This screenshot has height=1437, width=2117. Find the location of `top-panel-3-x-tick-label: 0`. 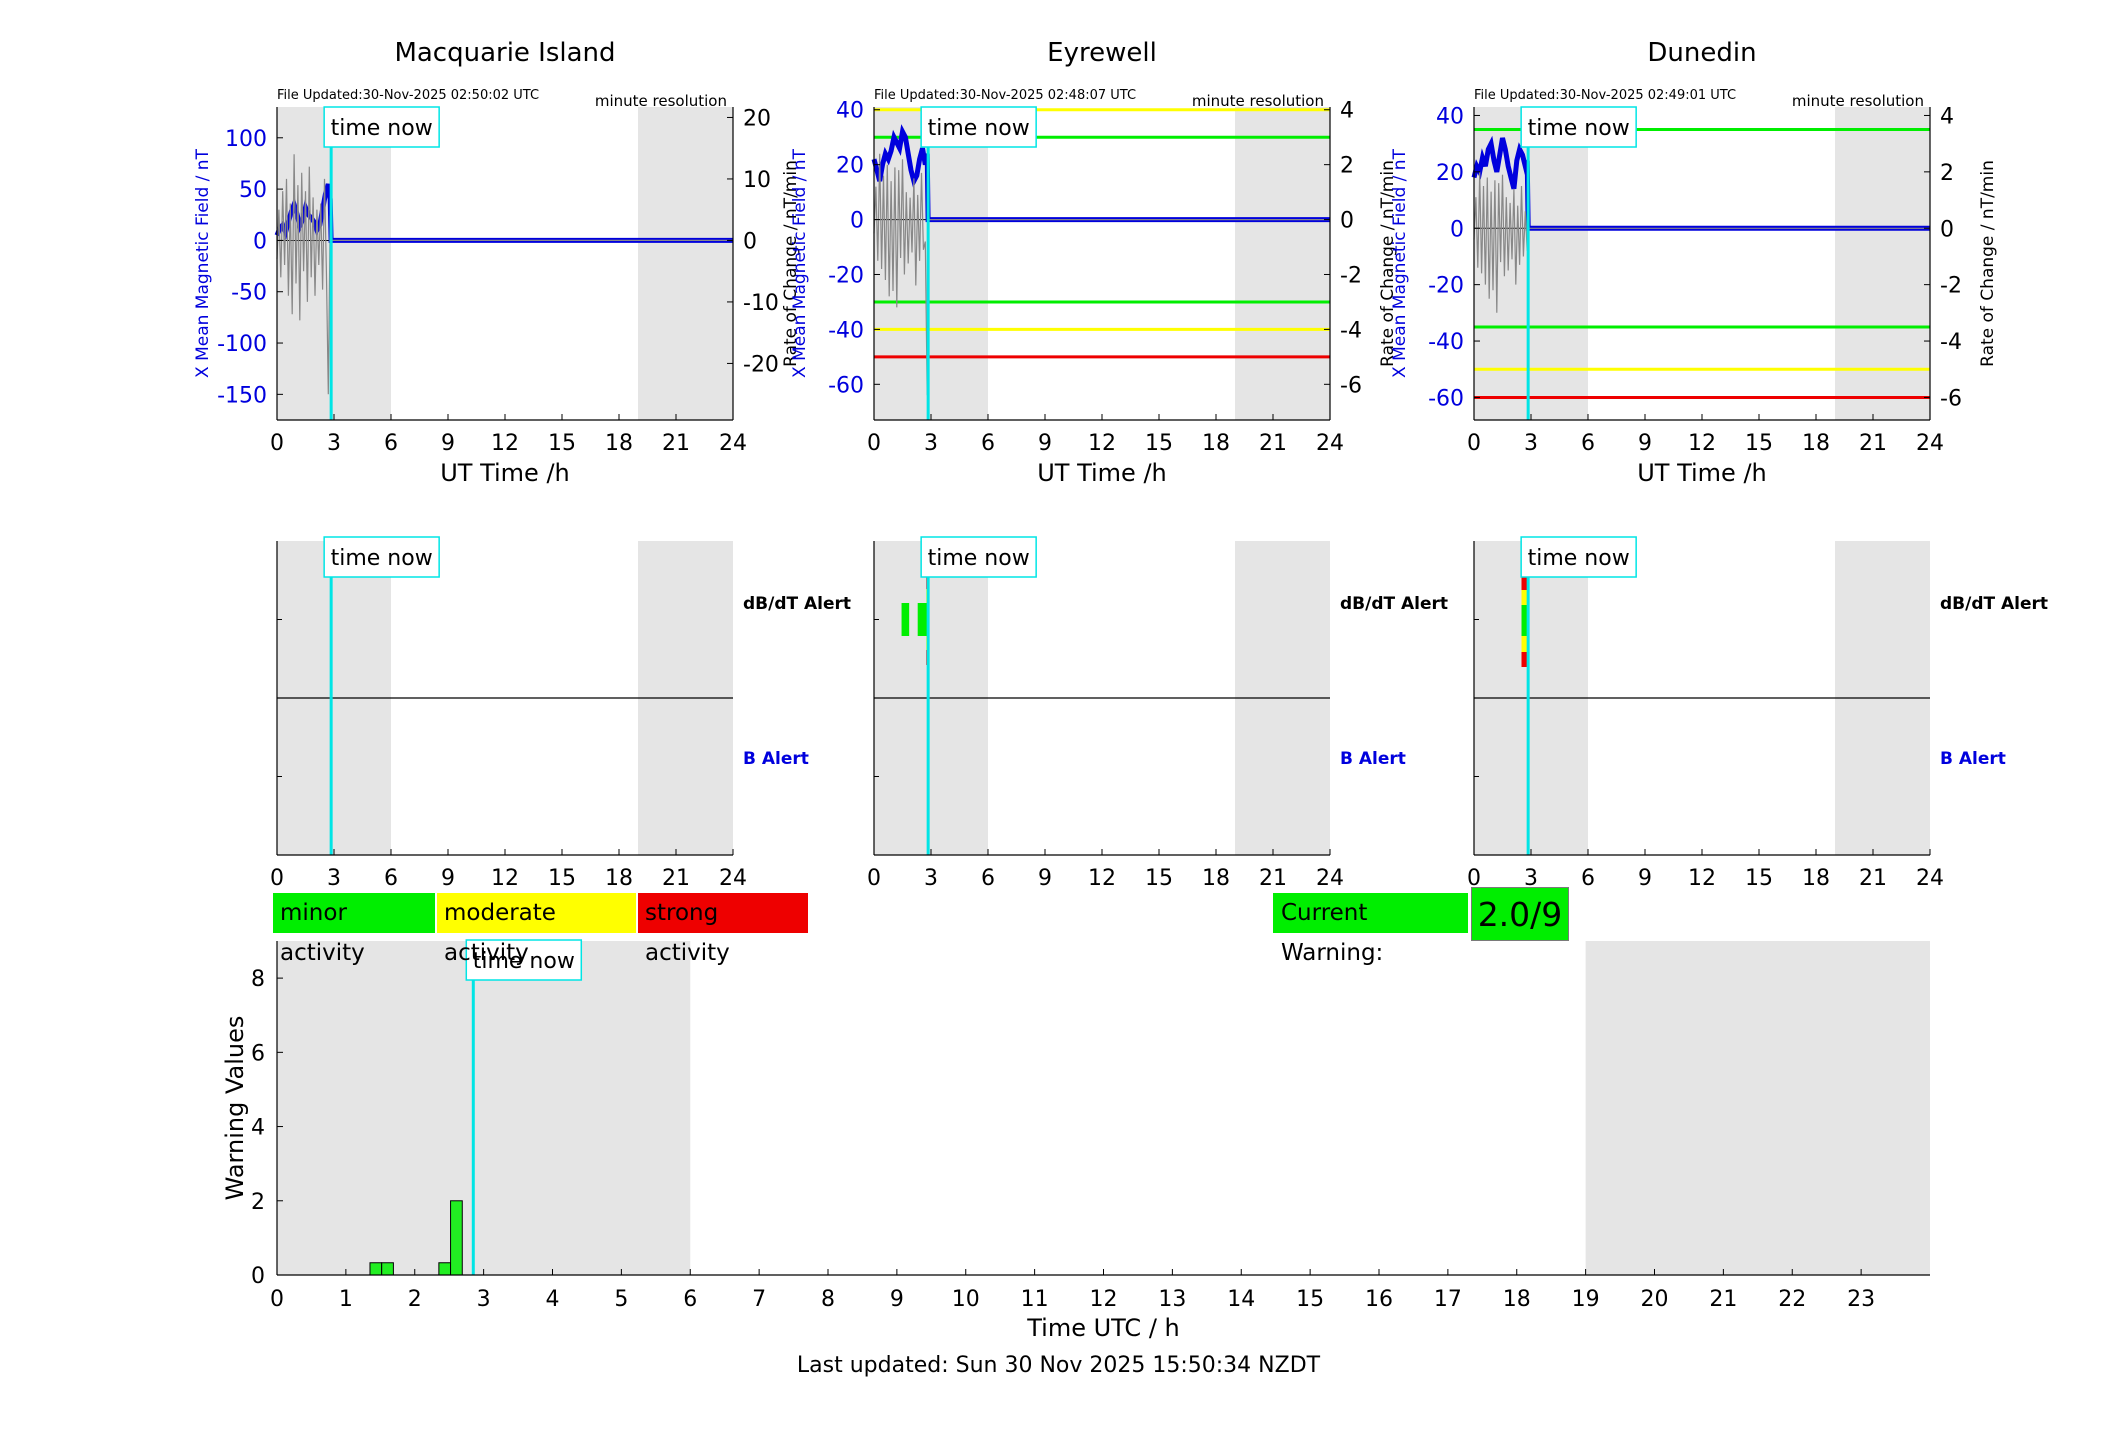

top-panel-3-x-tick-label: 0 is located at coordinates (1474, 443).